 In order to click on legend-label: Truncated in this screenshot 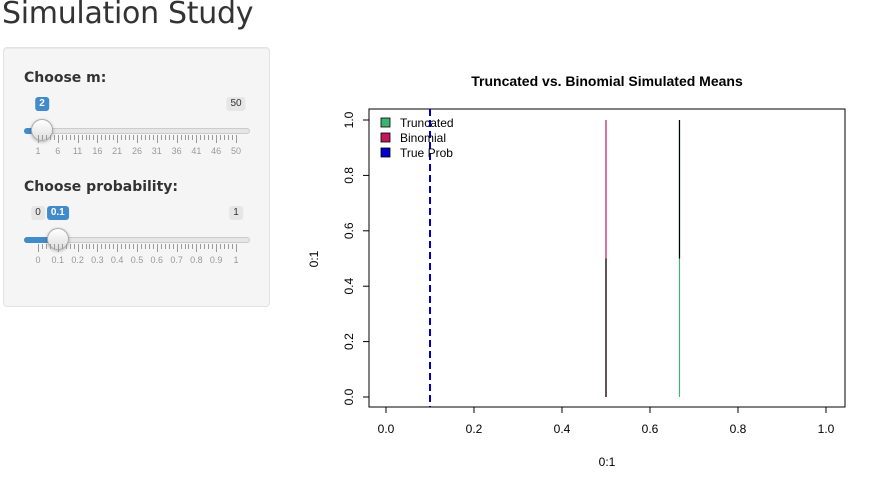, I will do `click(427, 123)`.